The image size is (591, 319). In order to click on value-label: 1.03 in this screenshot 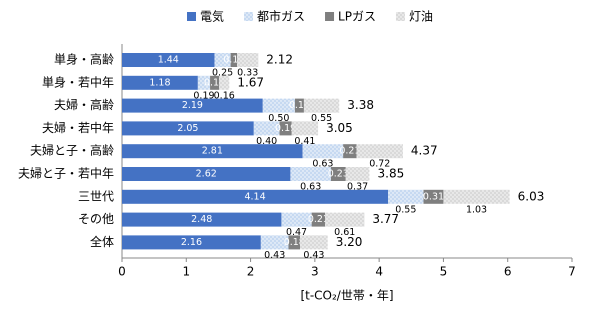, I will do `click(476, 209)`.